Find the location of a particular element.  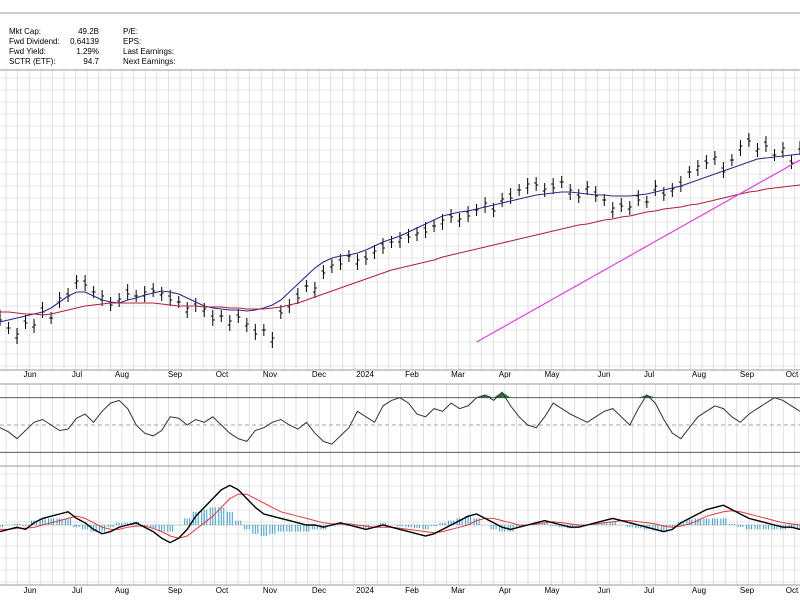

info-row: Fwd Yield: 1.29% is located at coordinates (54, 51).